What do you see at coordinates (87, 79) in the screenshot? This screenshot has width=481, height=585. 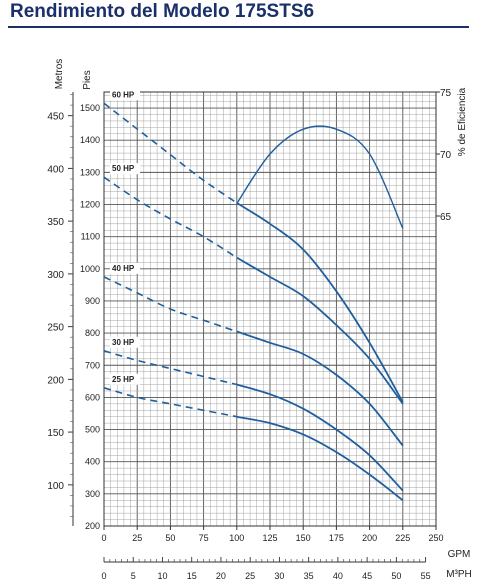 I see `y-axis-label-feet: Pies` at bounding box center [87, 79].